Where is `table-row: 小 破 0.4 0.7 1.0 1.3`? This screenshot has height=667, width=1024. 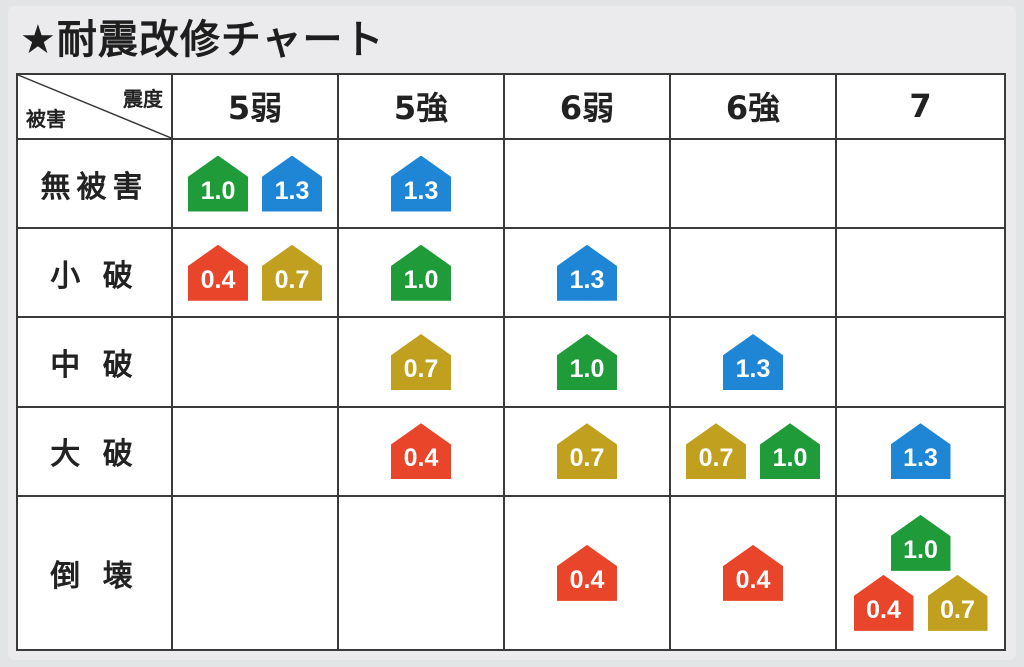
table-row: 小 破 0.4 0.7 1.0 1.3 is located at coordinates (511, 273).